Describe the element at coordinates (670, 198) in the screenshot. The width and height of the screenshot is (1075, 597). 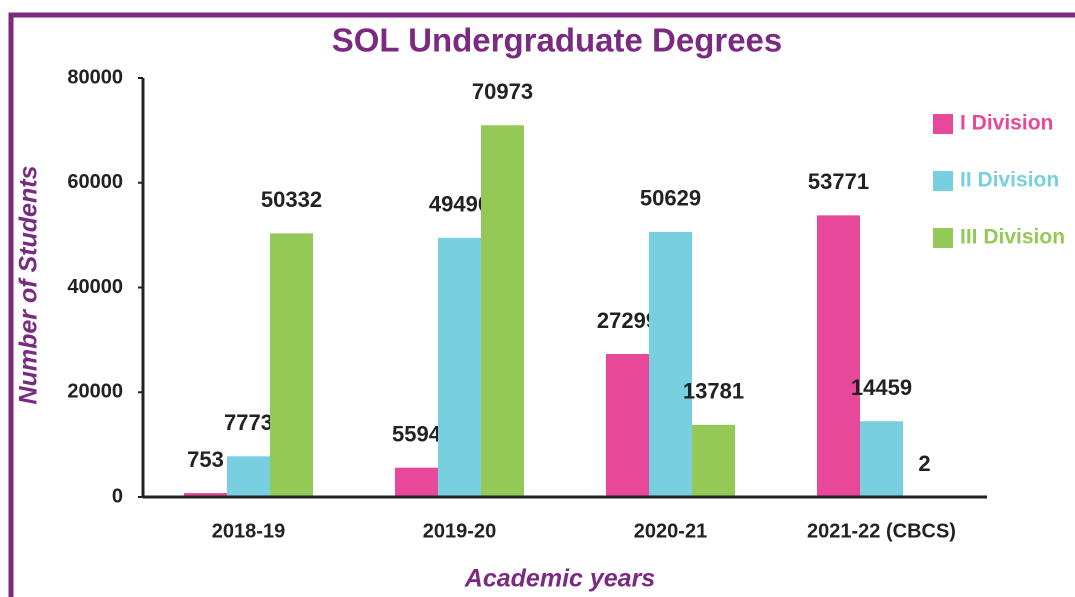
I see `value-label: 50629` at that location.